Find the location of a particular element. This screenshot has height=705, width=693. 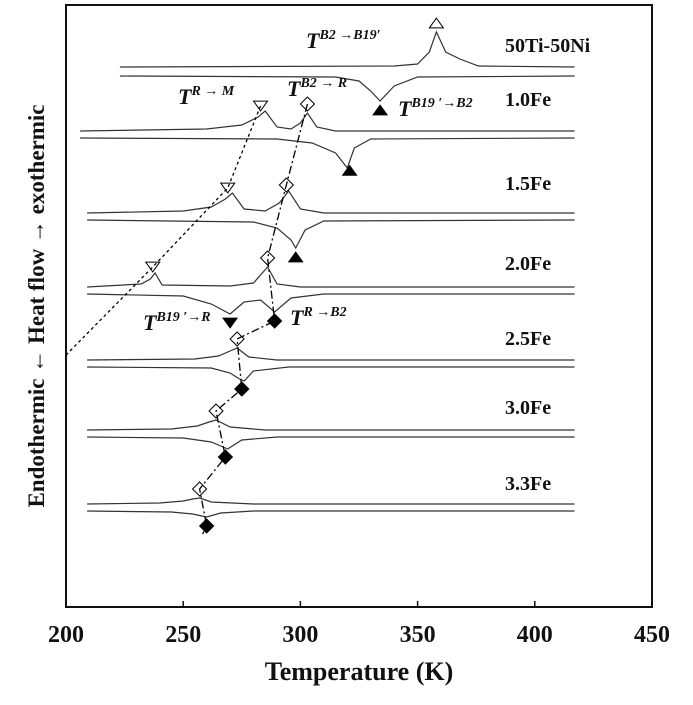

annotation: TB19 ′→R is located at coordinates (177, 322).